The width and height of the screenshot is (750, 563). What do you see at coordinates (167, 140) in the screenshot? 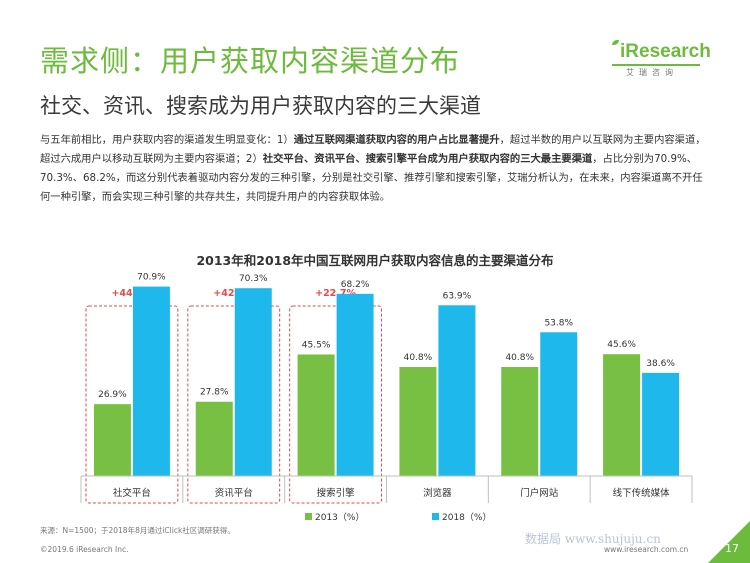
I see `intro-text-1: 与五年前相比，用户获取内容的渠道发生明显变化：1）` at bounding box center [167, 140].